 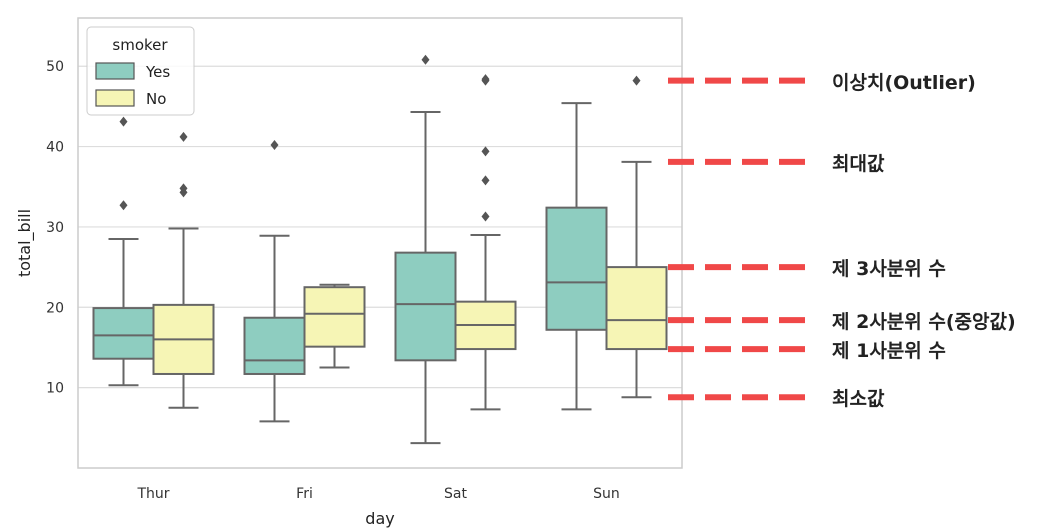 I want to click on box-sat-yes, so click(x=425, y=306).